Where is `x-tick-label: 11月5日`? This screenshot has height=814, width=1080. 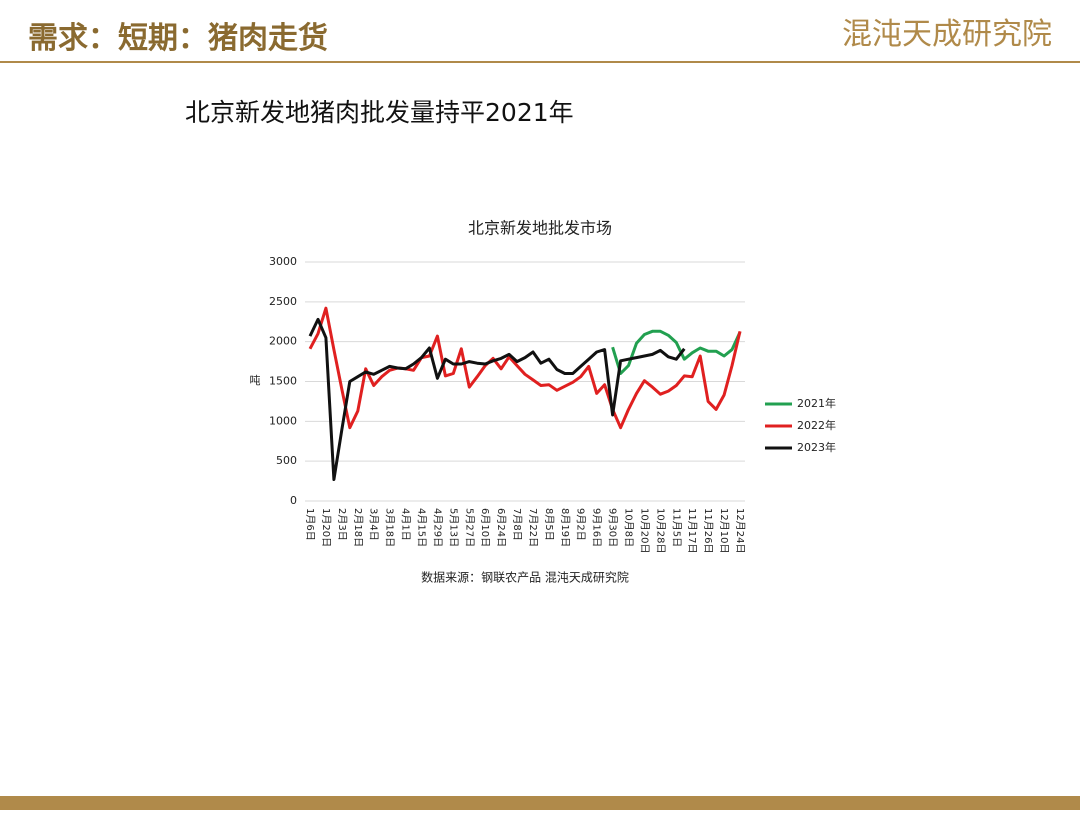 x-tick-label: 11月5日 is located at coordinates (676, 527).